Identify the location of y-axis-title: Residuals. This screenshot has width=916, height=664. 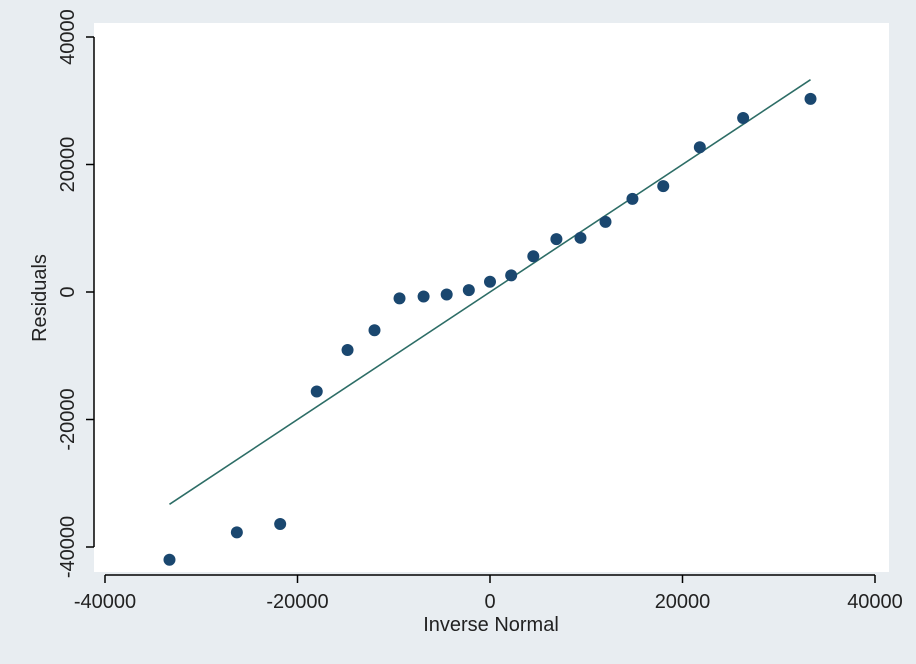
(40, 298).